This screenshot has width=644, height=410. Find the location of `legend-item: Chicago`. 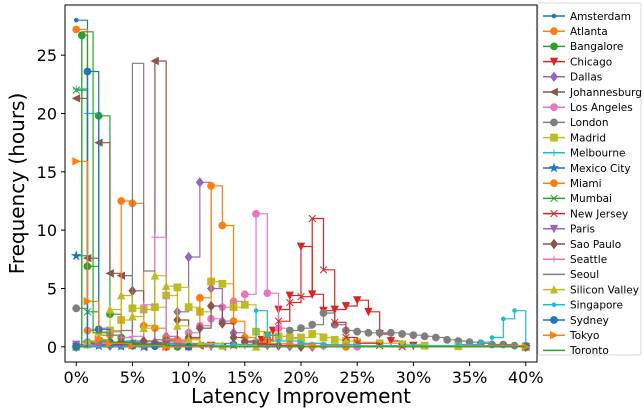

legend-item: Chicago is located at coordinates (577, 62).